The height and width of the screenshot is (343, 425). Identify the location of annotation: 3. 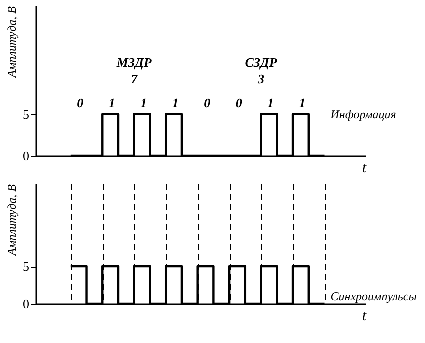
(261, 79).